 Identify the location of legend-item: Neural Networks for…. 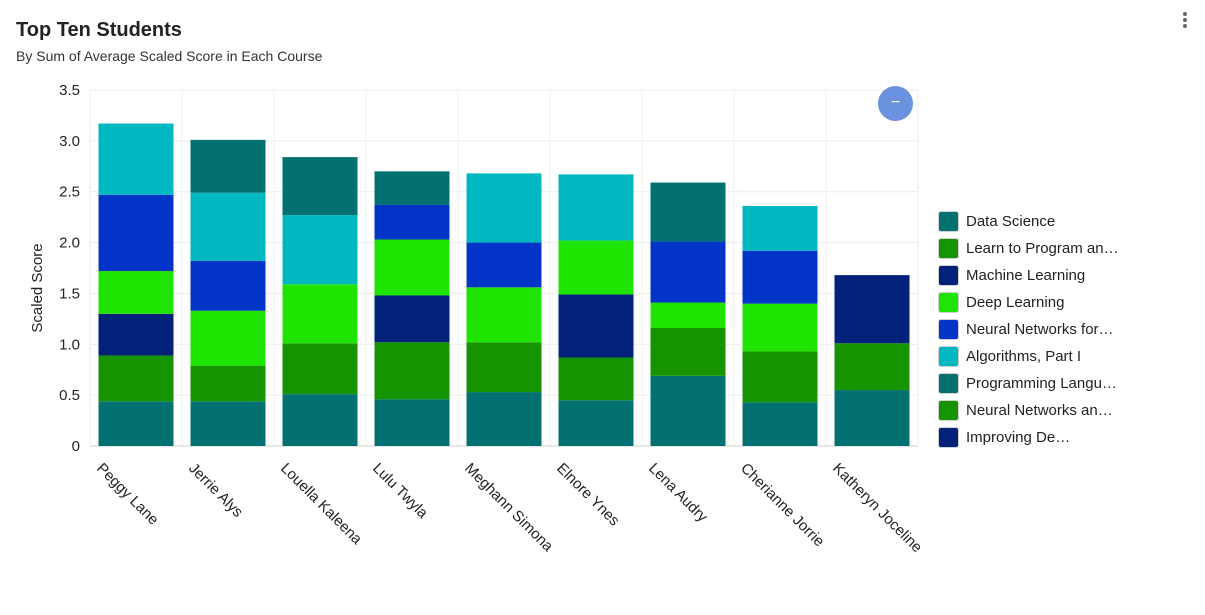
(1028, 329).